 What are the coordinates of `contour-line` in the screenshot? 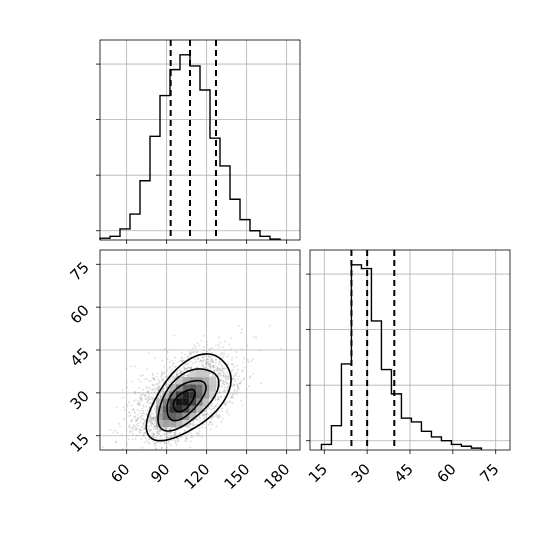 It's located at (184, 400).